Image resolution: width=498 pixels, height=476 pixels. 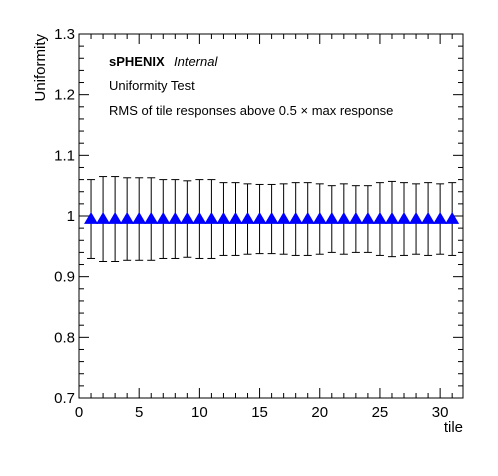 I want to click on data-markers, so click(x=272, y=218).